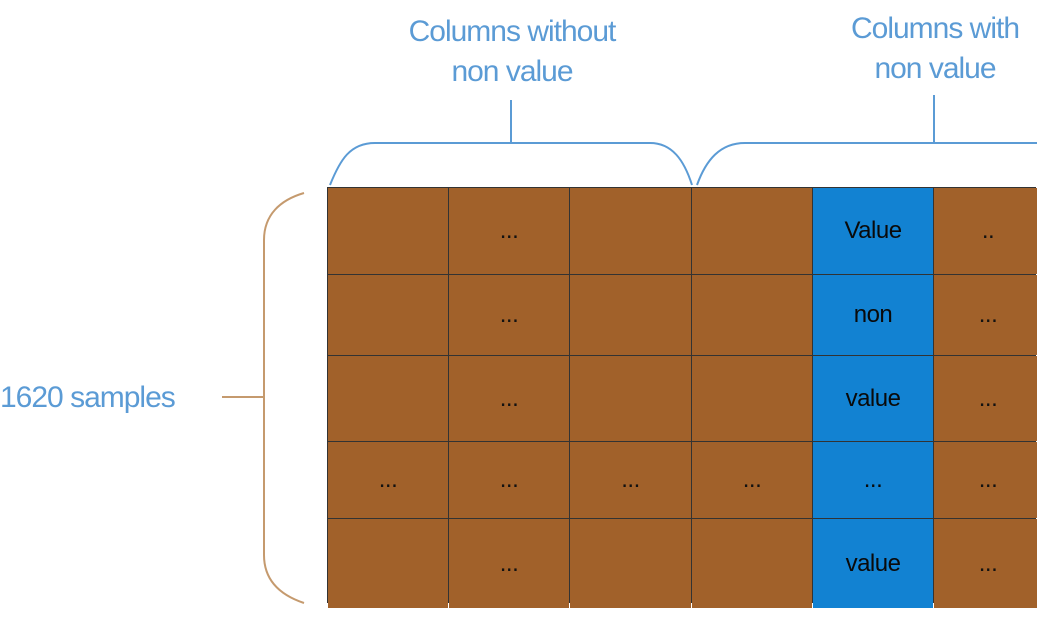 Image resolution: width=1037 pixels, height=629 pixels. Describe the element at coordinates (931, 49) in the screenshot. I see `columns-with-label: Columns with non value` at that location.